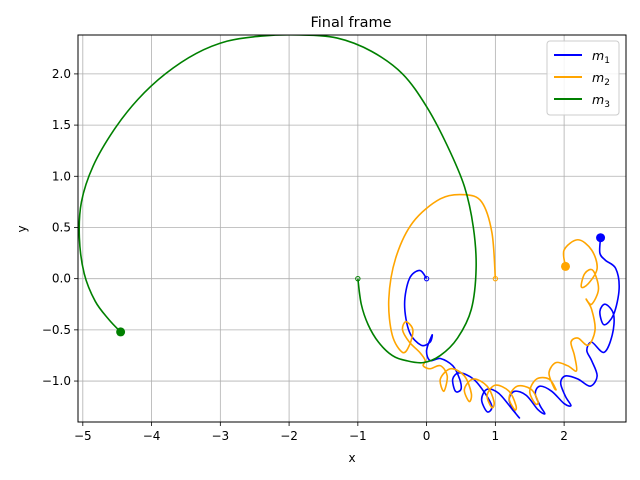 Image resolution: width=640 pixels, height=480 pixels. I want to click on y-tick-label: 1.0, so click(61, 176).